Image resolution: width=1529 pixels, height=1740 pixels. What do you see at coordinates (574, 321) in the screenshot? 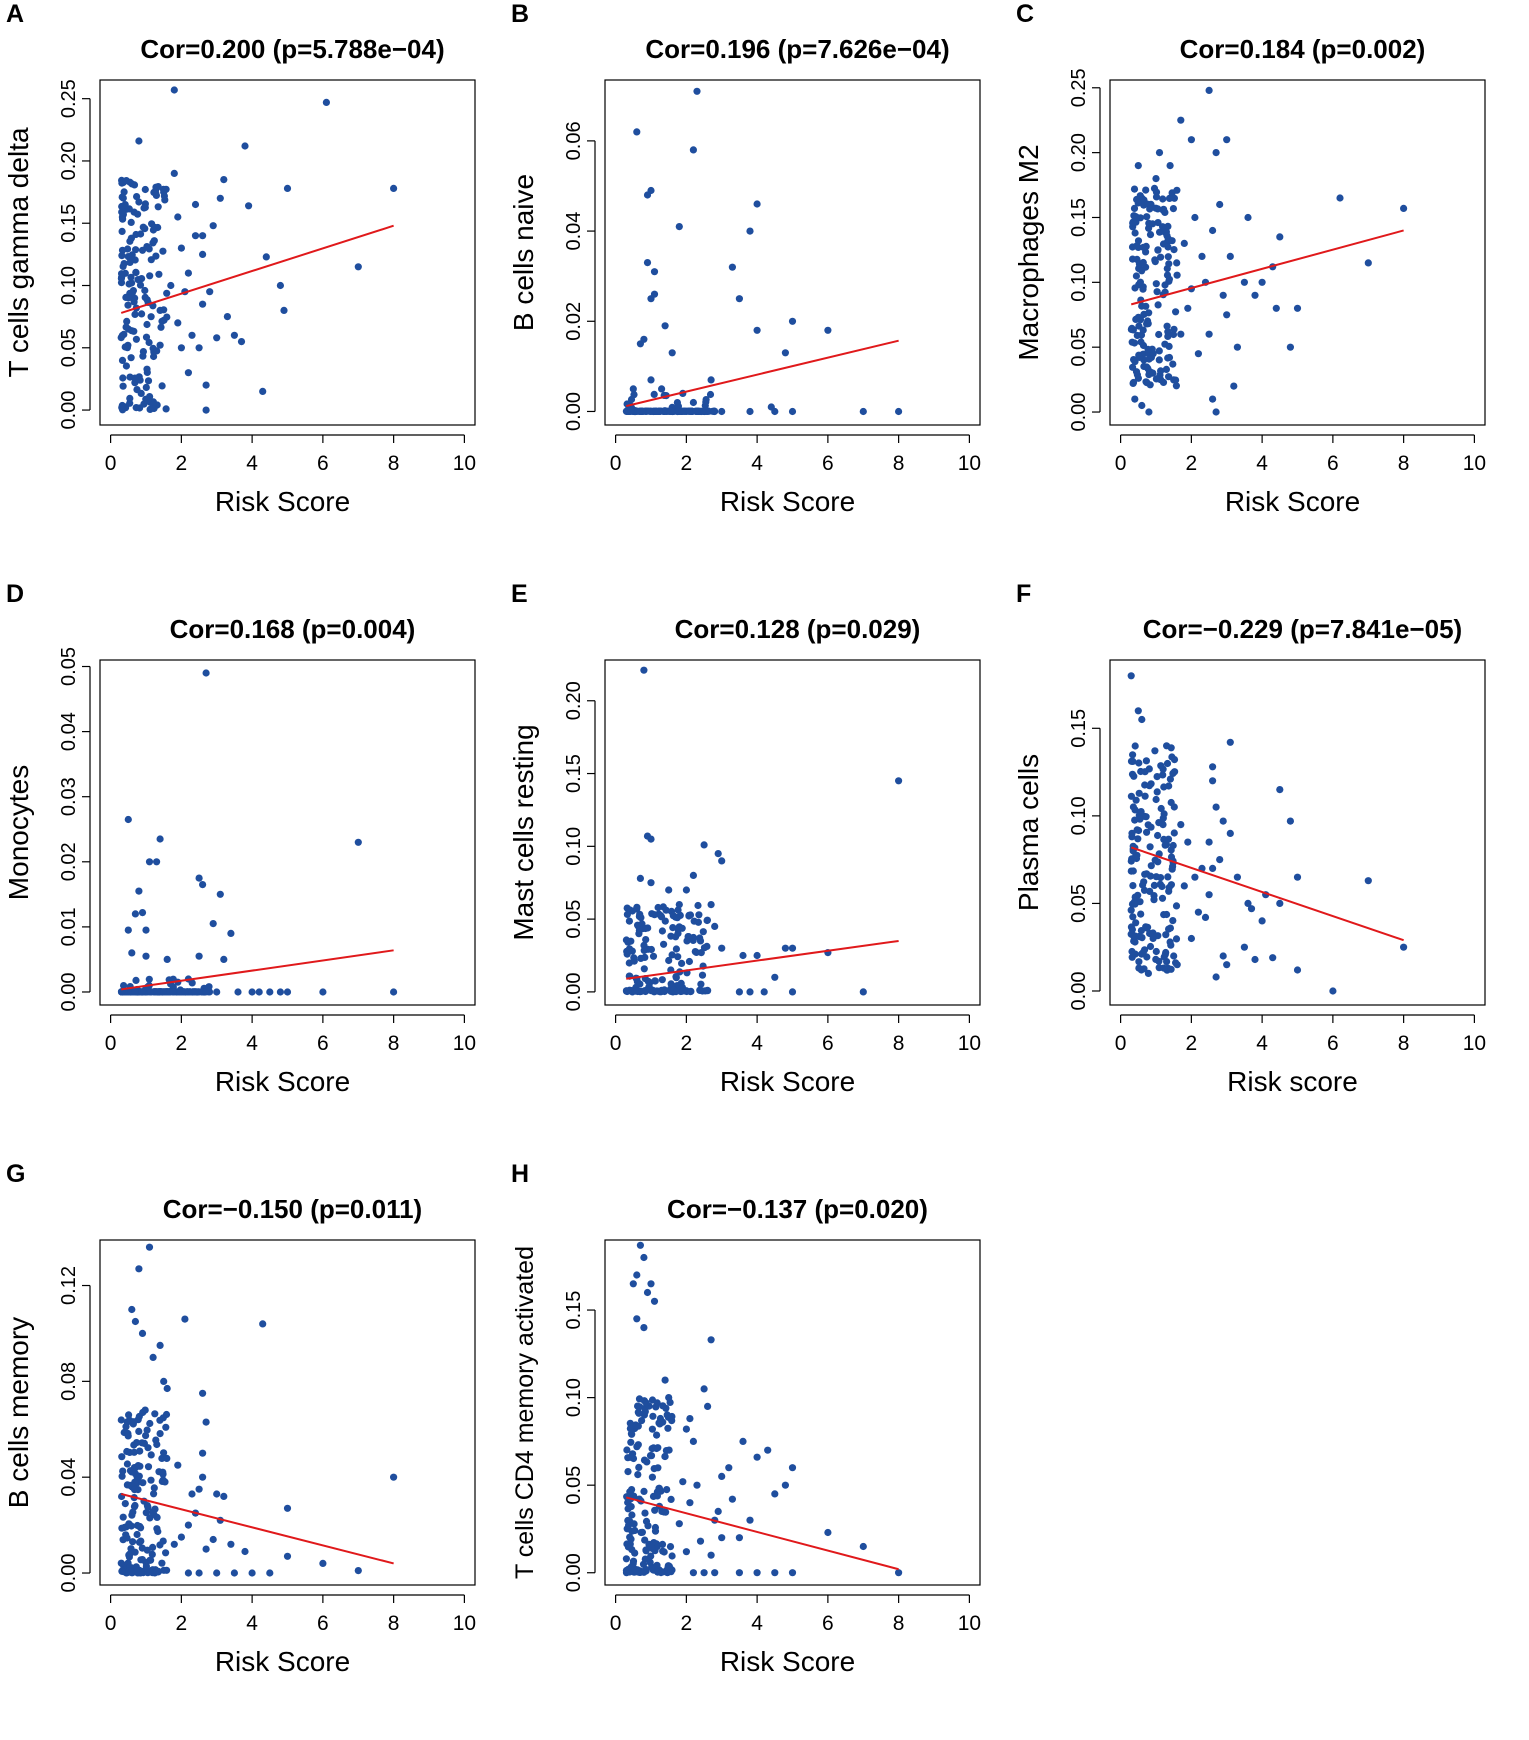
I see `y-tick-label: 0.02` at bounding box center [574, 321].